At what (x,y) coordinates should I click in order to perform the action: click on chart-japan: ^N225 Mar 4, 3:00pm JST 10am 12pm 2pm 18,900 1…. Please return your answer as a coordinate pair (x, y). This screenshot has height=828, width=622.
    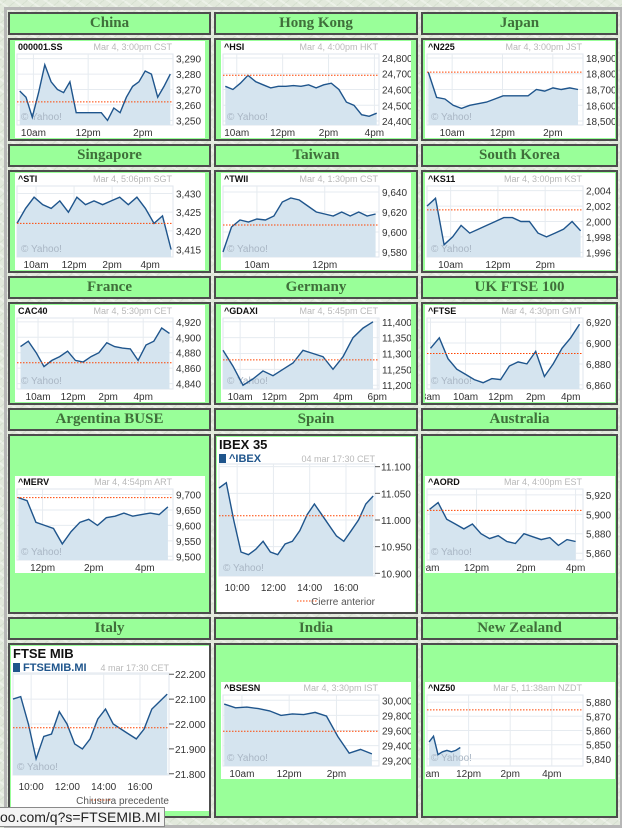
    Looking at the image, I should click on (520, 90).